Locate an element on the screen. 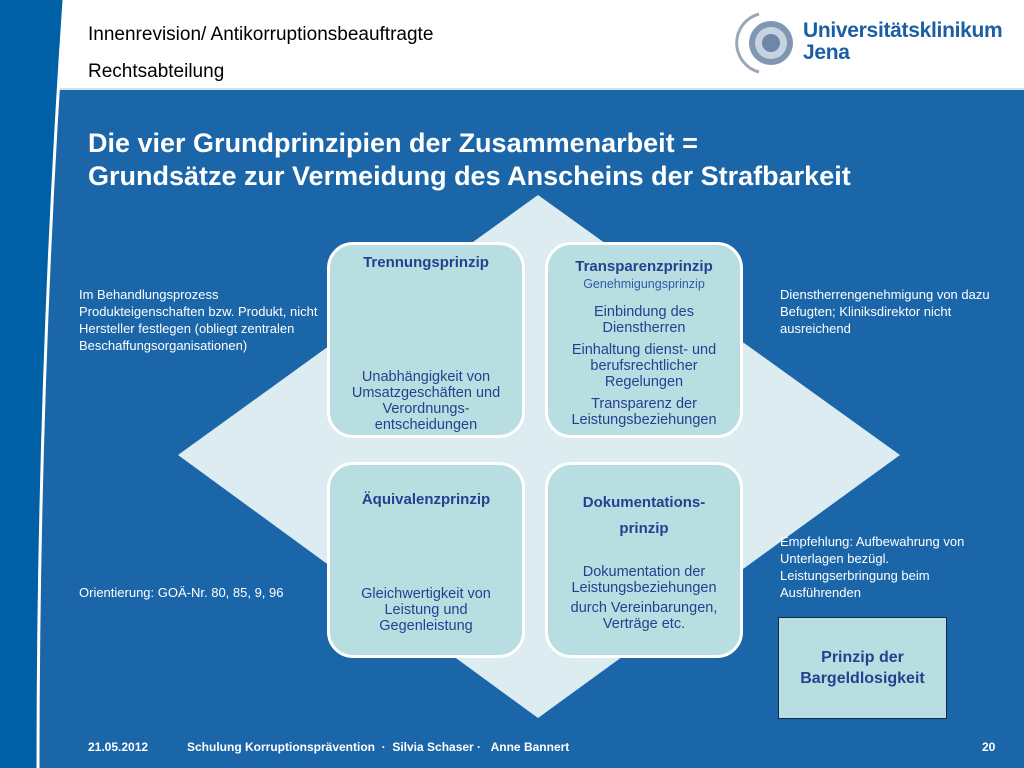 This screenshot has height=768, width=1024. principle-heading: Transparenzprinzip is located at coordinates (644, 266).